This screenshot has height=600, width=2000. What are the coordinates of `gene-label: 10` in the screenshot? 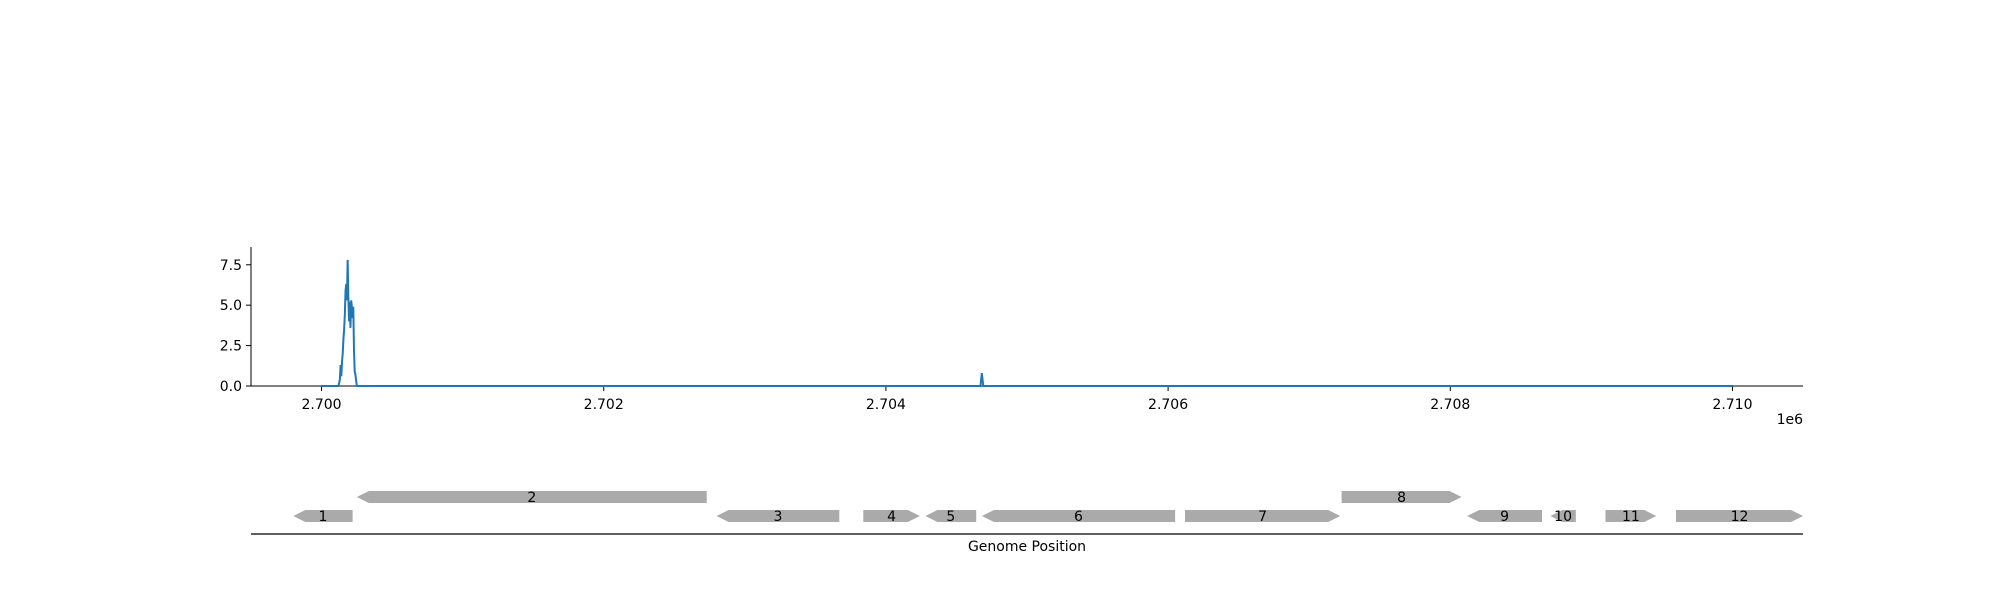 It's located at (1563, 517).